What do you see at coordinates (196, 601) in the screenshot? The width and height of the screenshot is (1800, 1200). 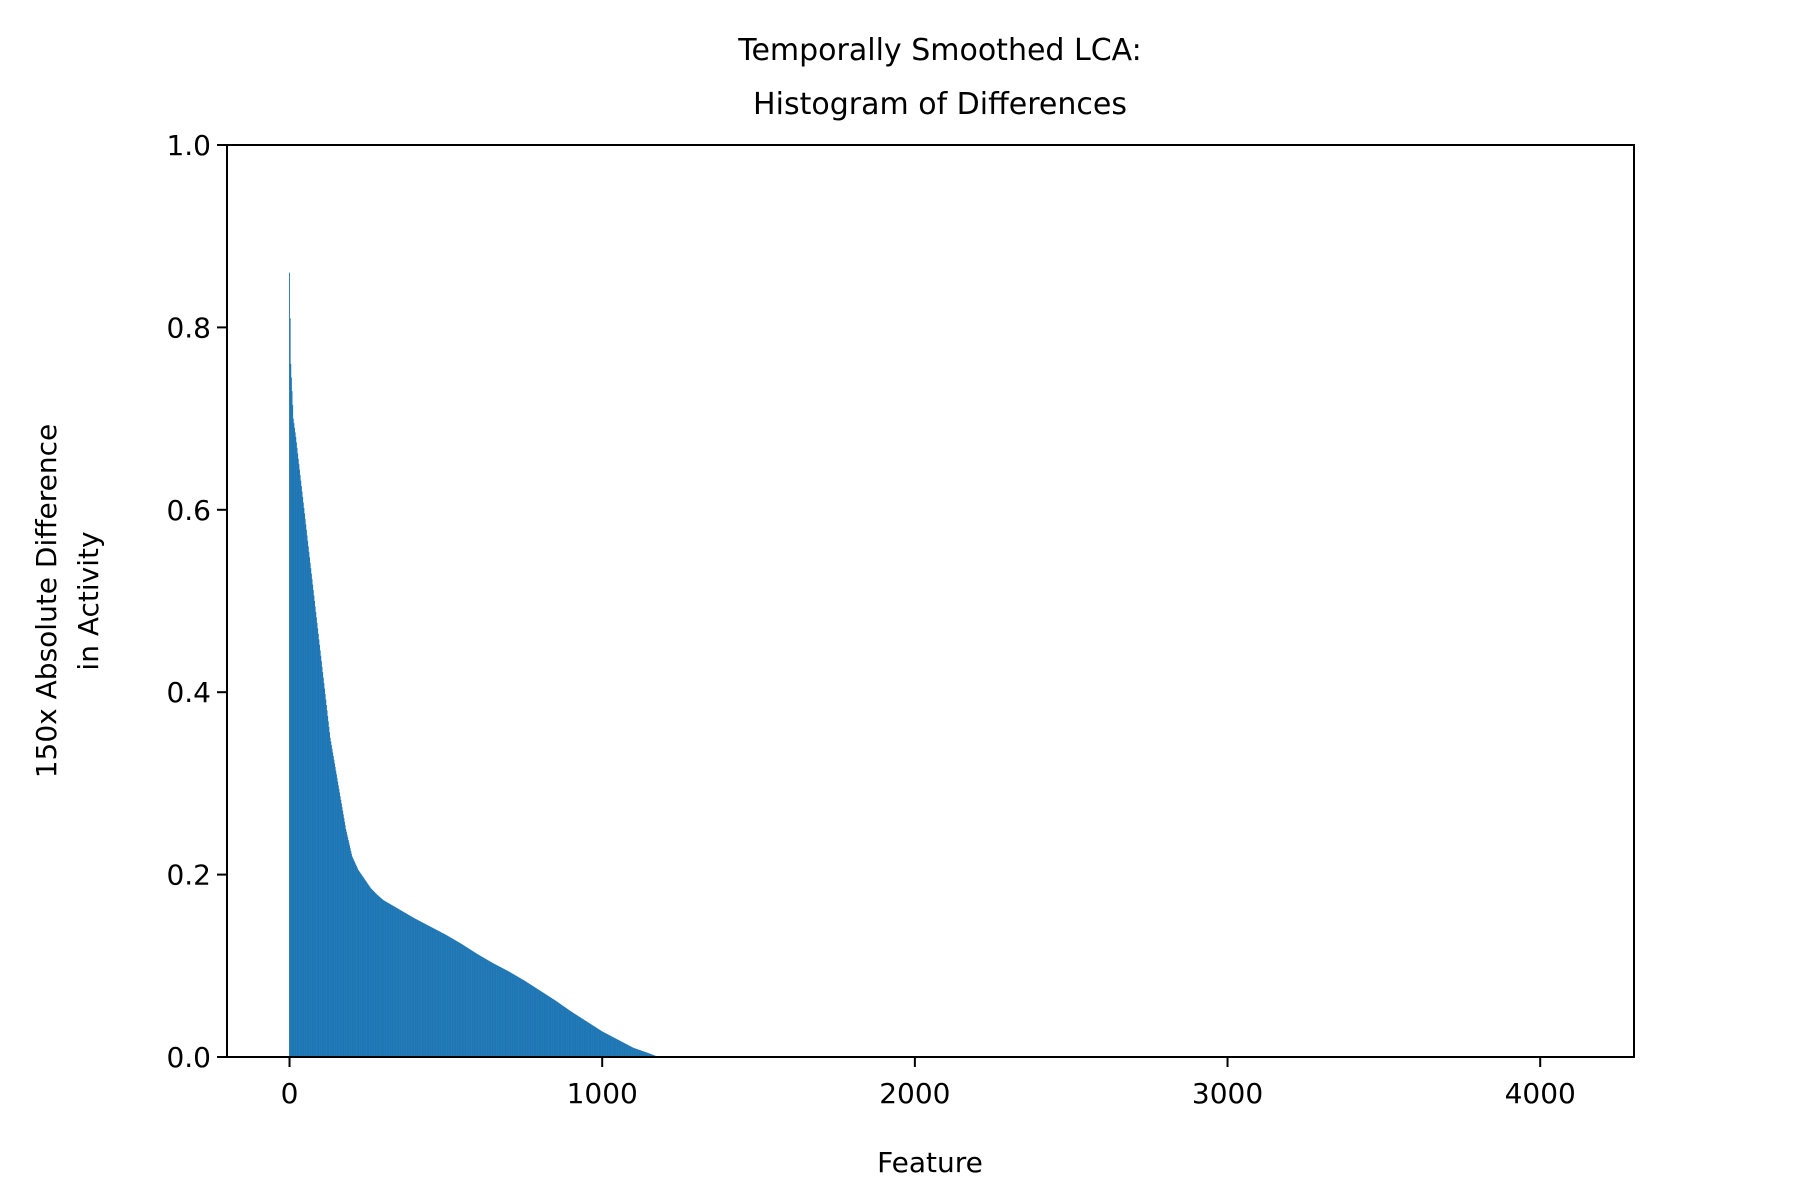 I see `y-axis: 0.0 0.2 0.4 0.6 0.8 1.0` at bounding box center [196, 601].